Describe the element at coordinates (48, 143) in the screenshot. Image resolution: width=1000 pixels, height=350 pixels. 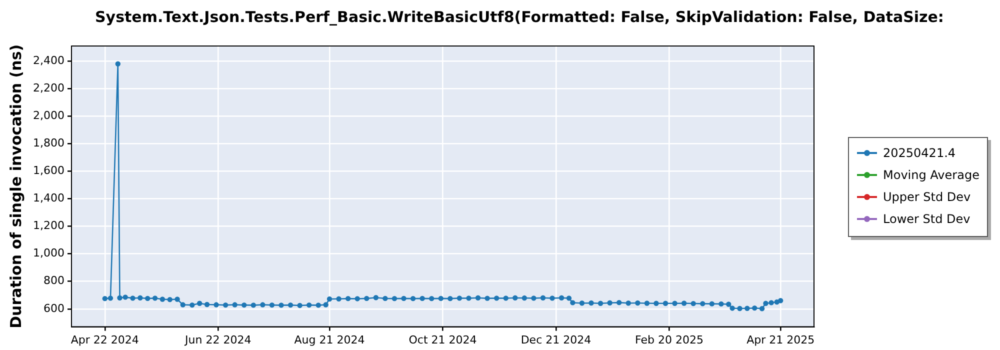
I see `y-tick-label: 1,800` at that location.